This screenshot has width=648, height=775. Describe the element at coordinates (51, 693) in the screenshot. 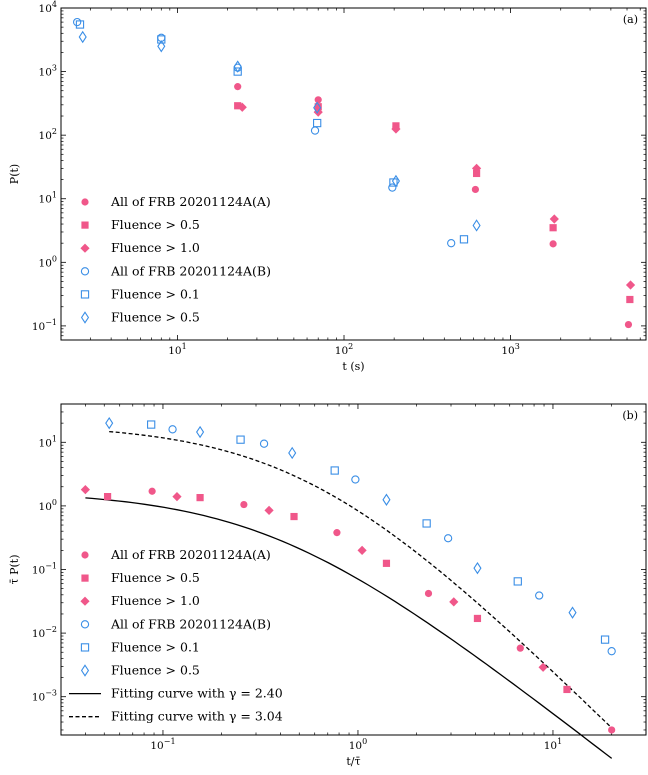

I see `tick-exponent: −3` at that location.